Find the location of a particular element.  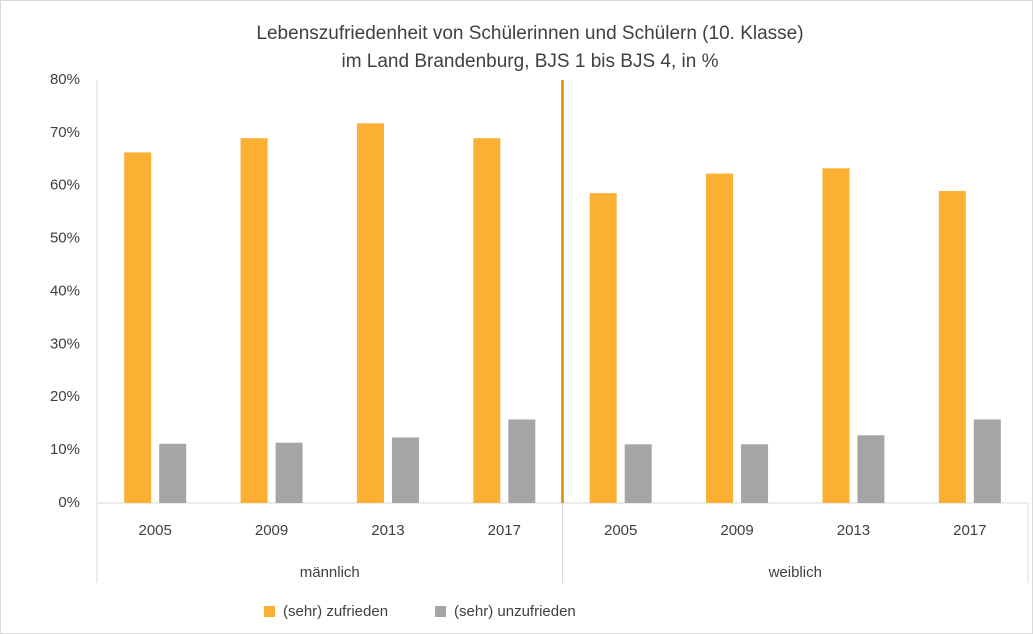

y-tick-label: 30% is located at coordinates (65, 343).